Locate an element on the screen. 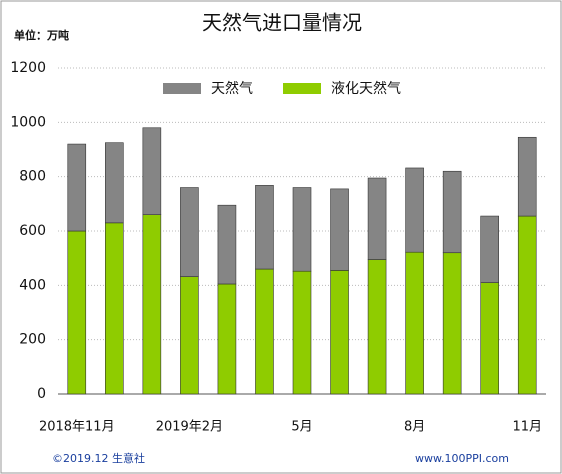 This screenshot has width=562, height=474. y-tick-label: 200 is located at coordinates (32, 340).